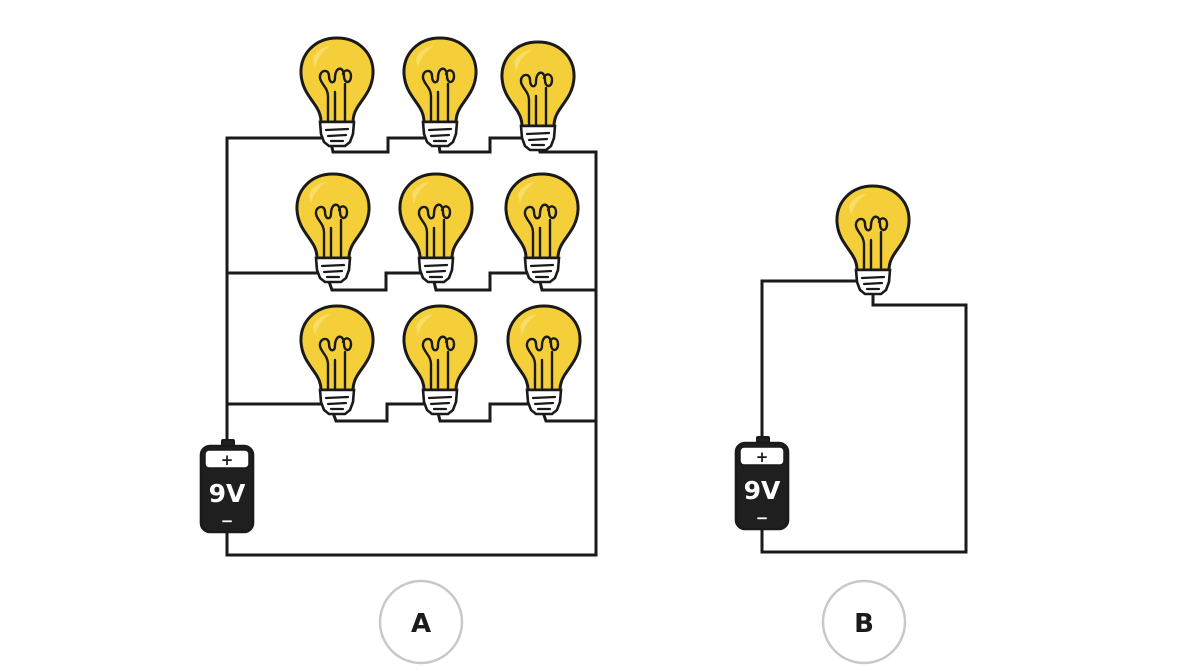 This screenshot has width=1200, height=671. What do you see at coordinates (337, 92) in the screenshot?
I see `circuit-a-bulb-r1-c1` at bounding box center [337, 92].